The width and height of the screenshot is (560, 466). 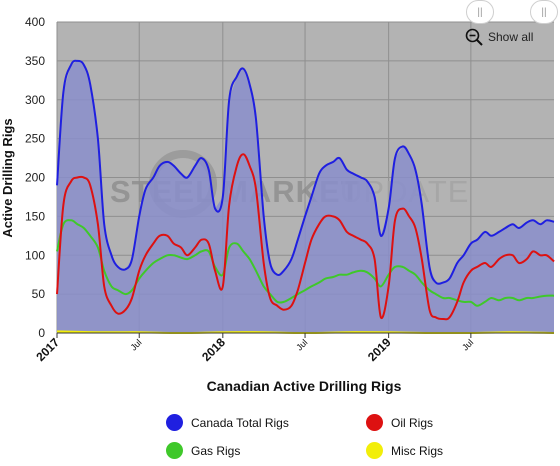 I want to click on y-tick-label: 50, so click(x=39, y=294).